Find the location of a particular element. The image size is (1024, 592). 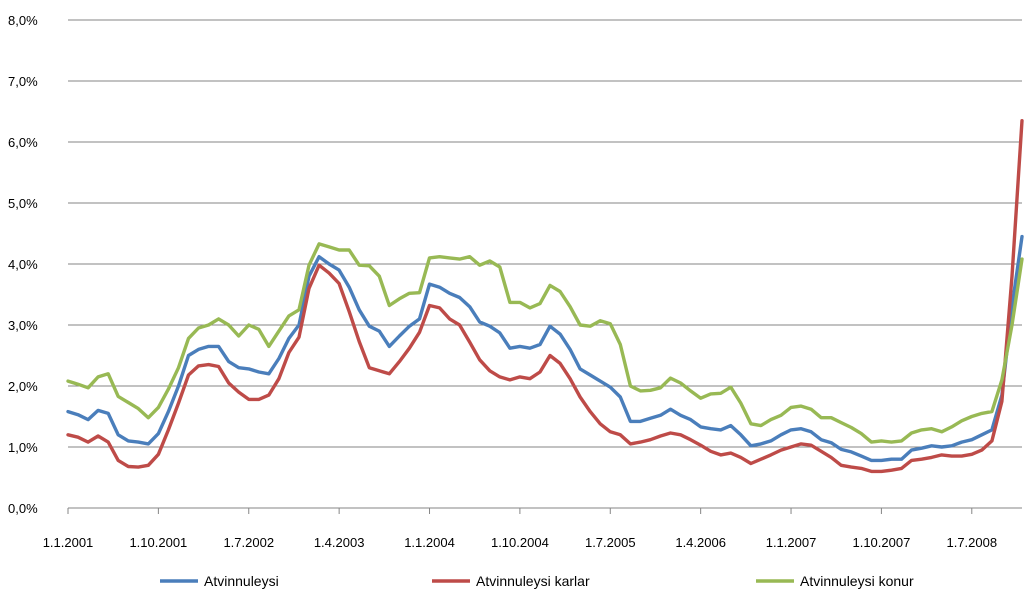

y-axis-ticks: 0,0% 1,0% 2,0% 3,0% 4,0% 5,0% 6,0% 7,0% 8,0% is located at coordinates (23, 264).